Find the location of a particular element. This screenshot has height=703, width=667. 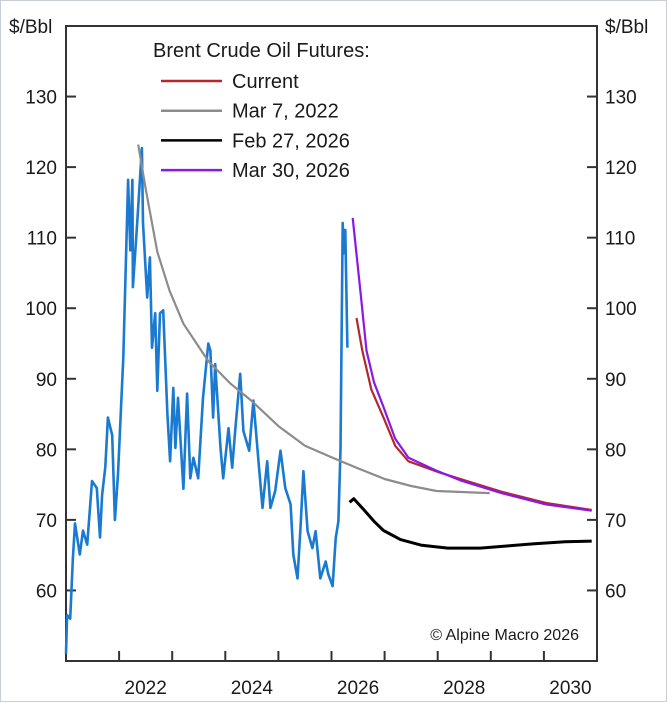

x-tick-label: 2030 is located at coordinates (570, 688).